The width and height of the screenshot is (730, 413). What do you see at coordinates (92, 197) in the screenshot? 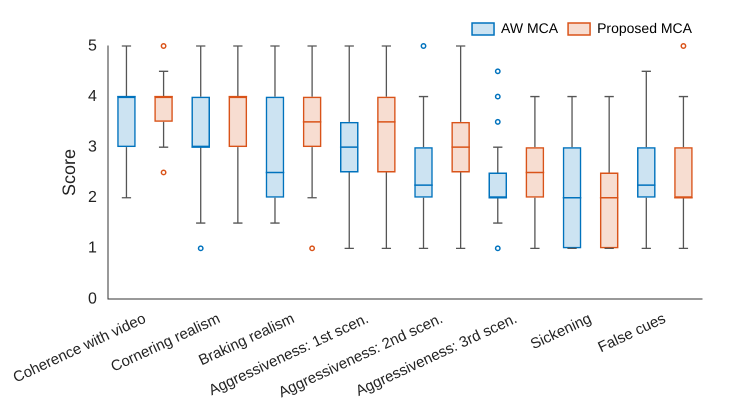
I see `y-tick-label: 2` at bounding box center [92, 197].